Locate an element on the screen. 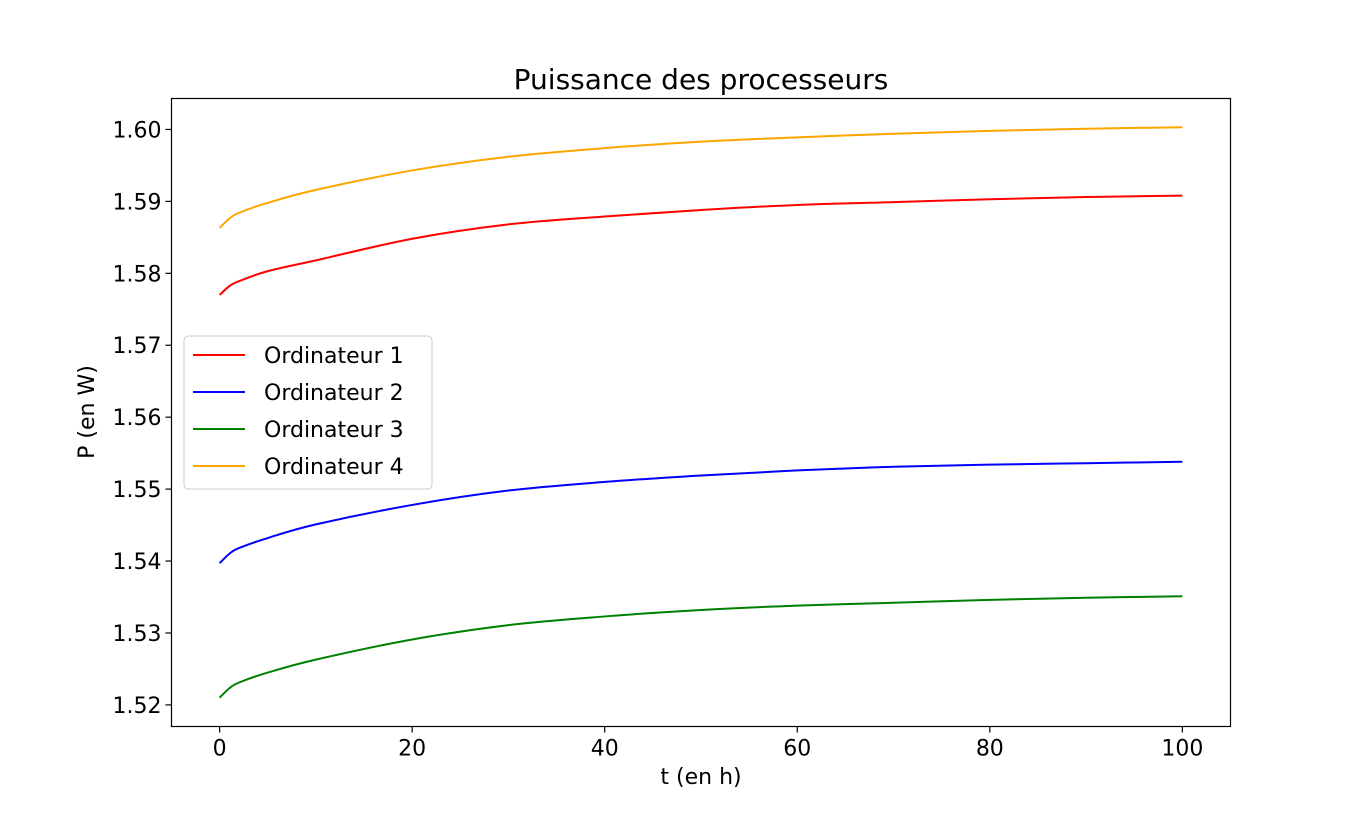 Image resolution: width=1368 pixels, height=820 pixels. y-axis-label: P (en W) is located at coordinates (87, 412).